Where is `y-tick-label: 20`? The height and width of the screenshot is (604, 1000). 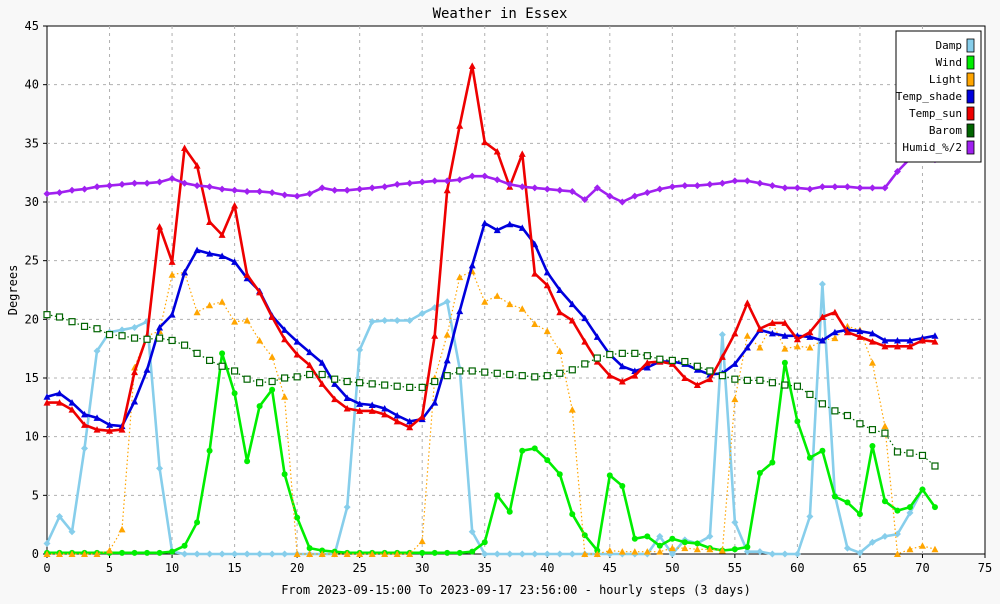 y-tick-label: 20 is located at coordinates (32, 319).